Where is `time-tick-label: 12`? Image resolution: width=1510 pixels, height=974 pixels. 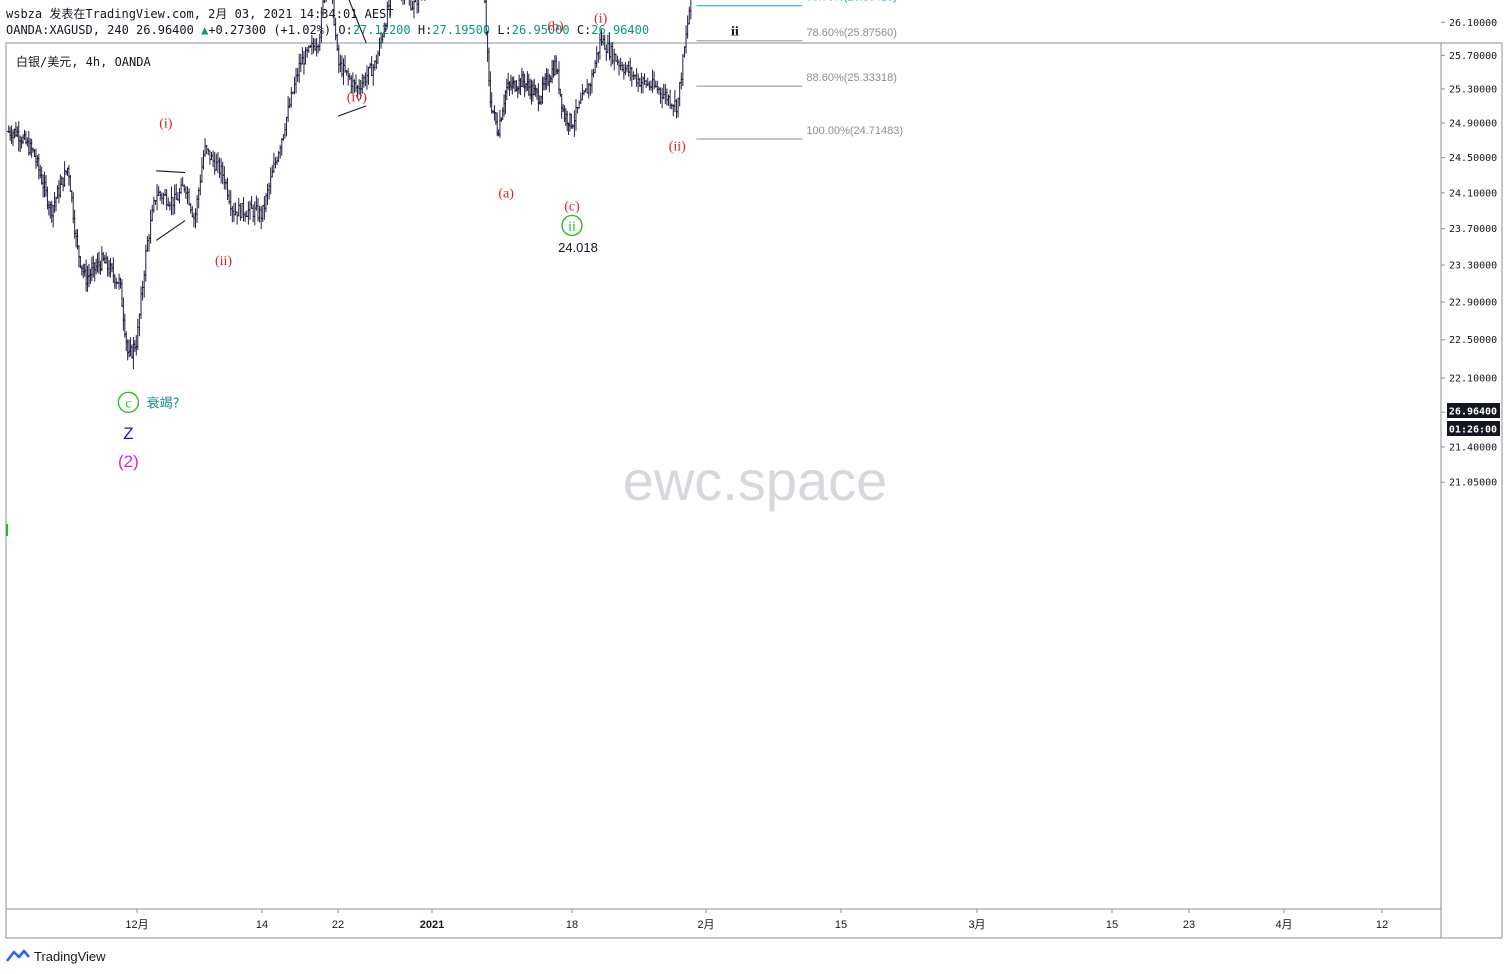 time-tick-label: 12 is located at coordinates (1382, 925).